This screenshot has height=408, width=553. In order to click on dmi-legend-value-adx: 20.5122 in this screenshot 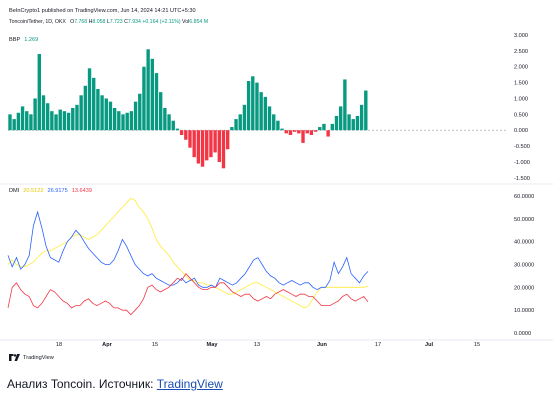, I will do `click(33, 191)`.